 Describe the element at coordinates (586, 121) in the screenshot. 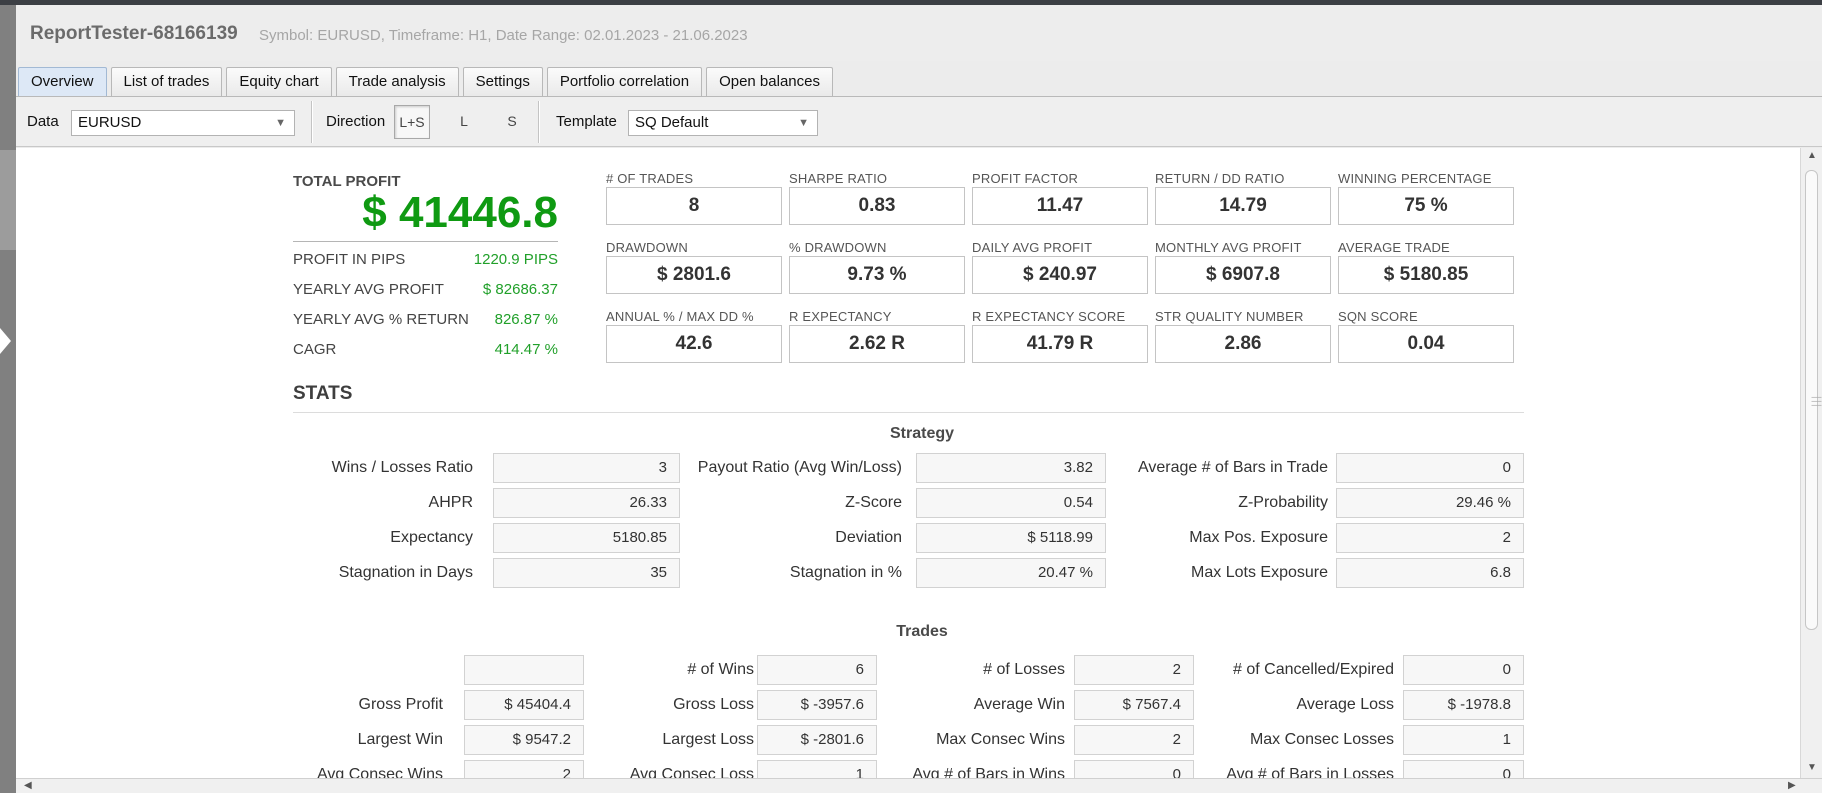

I see `template-label: Template` at that location.